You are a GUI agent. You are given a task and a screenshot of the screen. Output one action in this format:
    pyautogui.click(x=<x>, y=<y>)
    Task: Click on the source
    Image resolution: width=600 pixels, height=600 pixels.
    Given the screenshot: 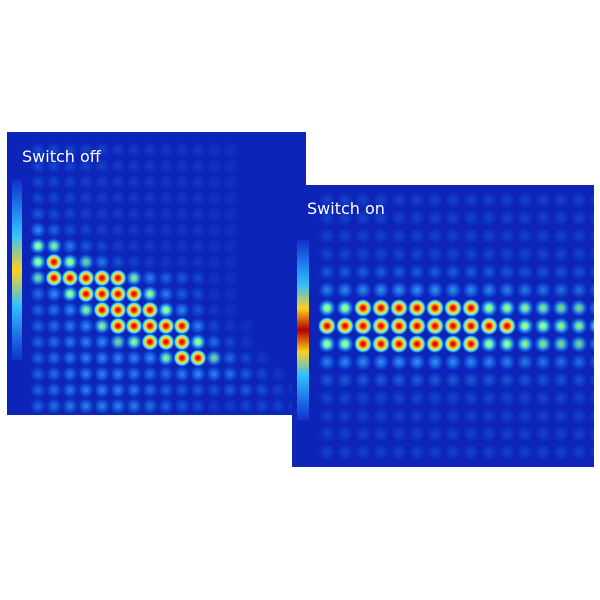 What is the action you would take?
    pyautogui.click(x=303, y=330)
    